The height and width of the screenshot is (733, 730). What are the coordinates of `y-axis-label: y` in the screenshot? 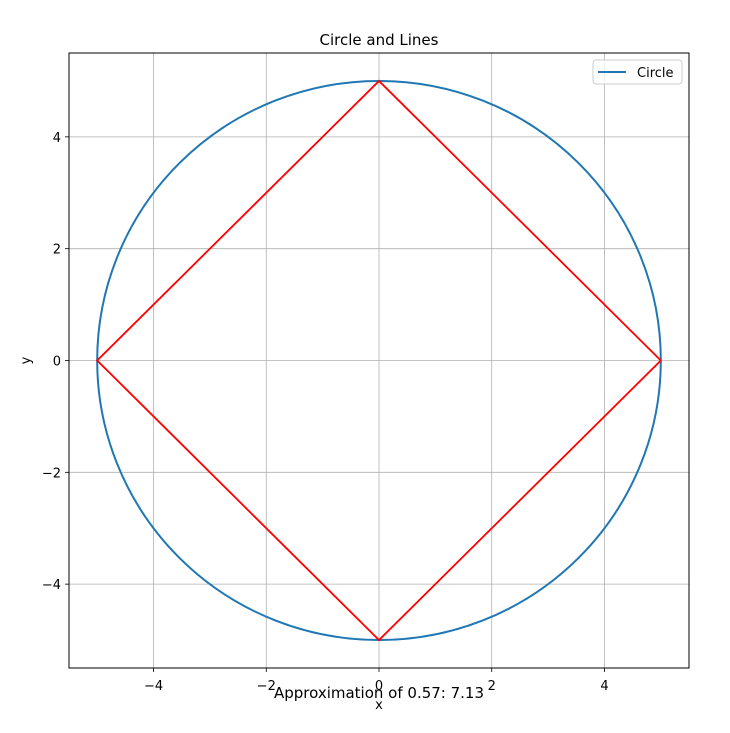 It's located at (26, 360).